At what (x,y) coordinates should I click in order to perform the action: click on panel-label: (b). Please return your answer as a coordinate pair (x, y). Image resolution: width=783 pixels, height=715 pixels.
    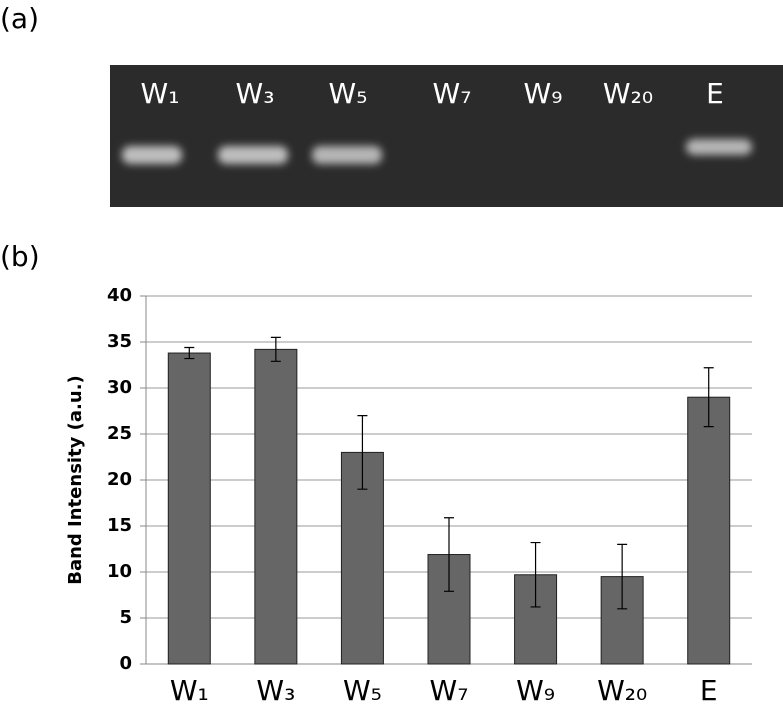
    Looking at the image, I should click on (20, 256).